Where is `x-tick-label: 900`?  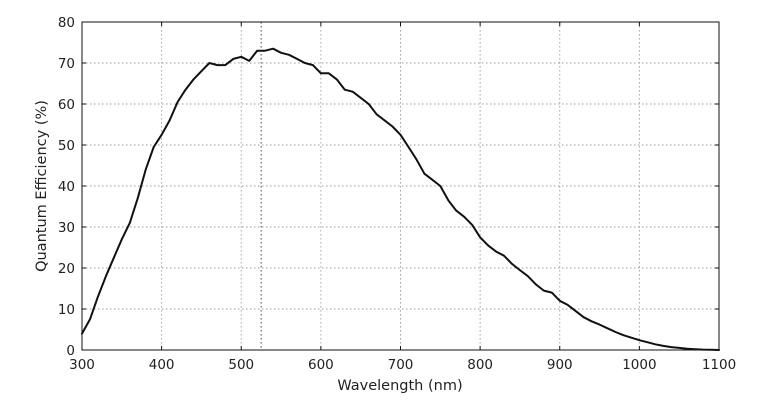
x-tick-label: 900 is located at coordinates (560, 365).